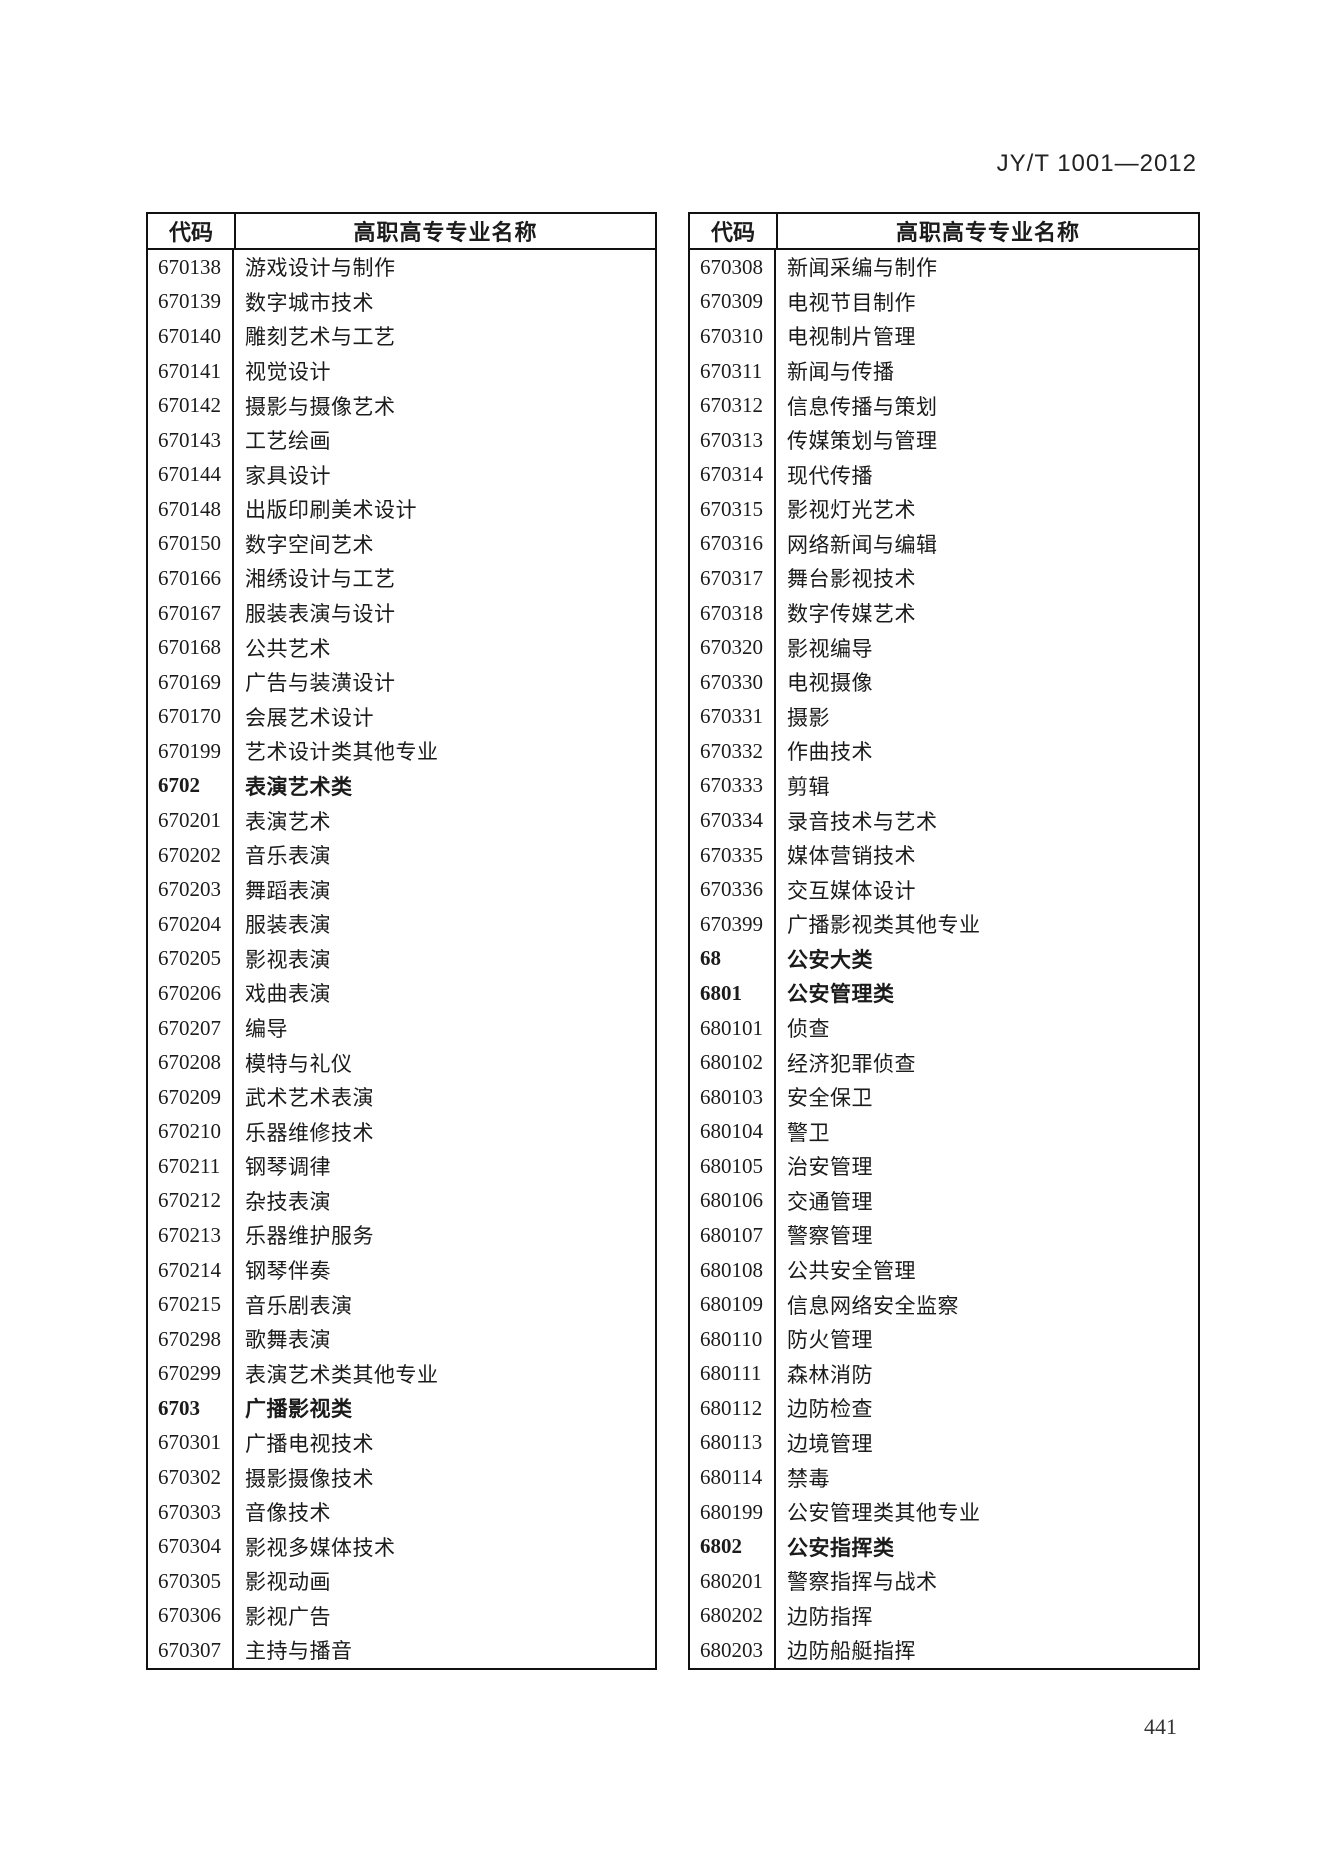  I want to click on table-row: 670210 乐器维修技术, so click(401, 1132).